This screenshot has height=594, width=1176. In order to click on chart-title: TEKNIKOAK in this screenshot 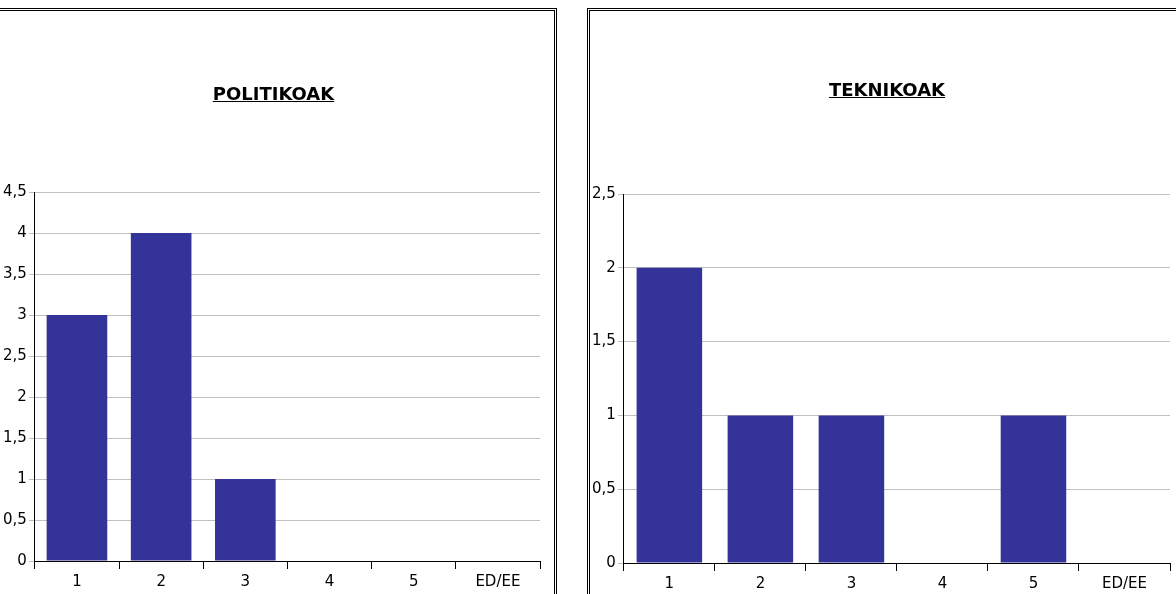, I will do `click(887, 89)`.